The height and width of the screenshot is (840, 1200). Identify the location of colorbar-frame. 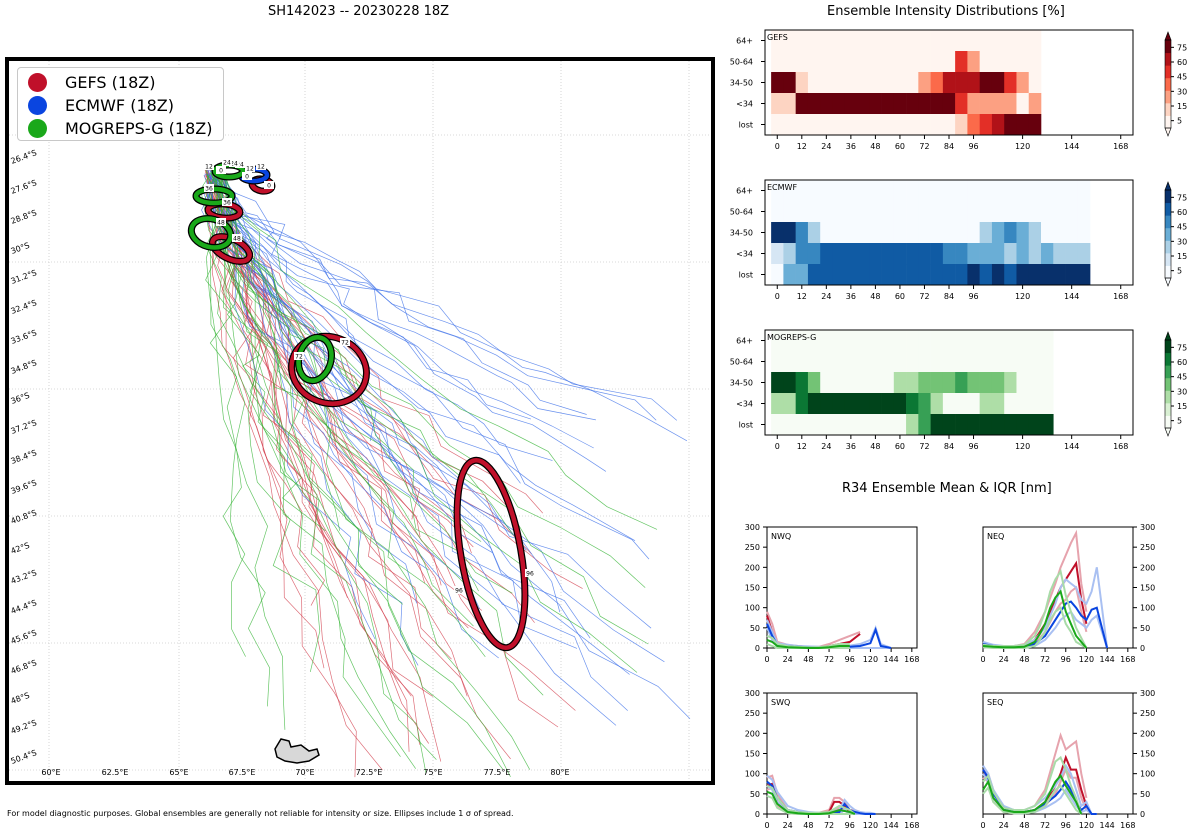
(1168, 384).